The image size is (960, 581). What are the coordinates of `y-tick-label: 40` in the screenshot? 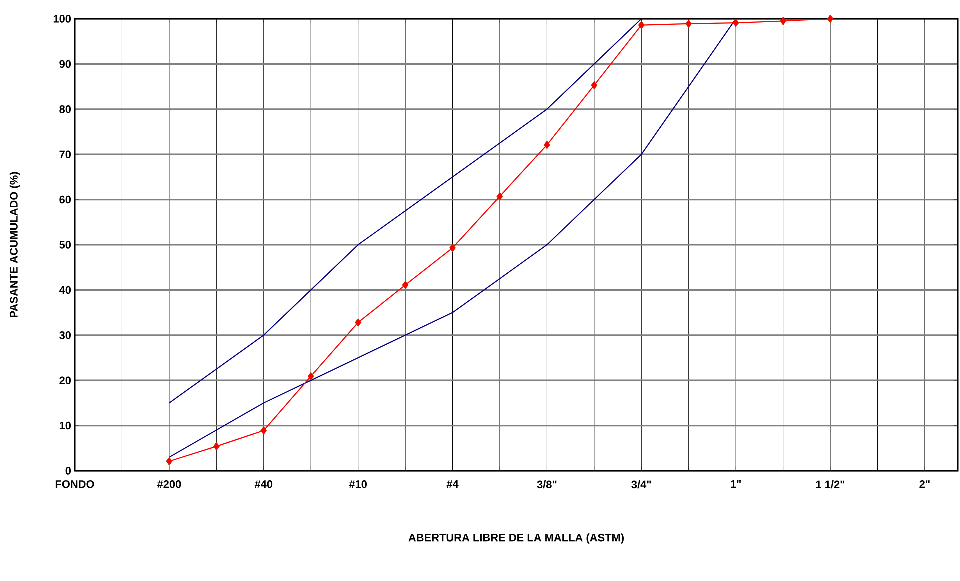 It's located at (65, 290).